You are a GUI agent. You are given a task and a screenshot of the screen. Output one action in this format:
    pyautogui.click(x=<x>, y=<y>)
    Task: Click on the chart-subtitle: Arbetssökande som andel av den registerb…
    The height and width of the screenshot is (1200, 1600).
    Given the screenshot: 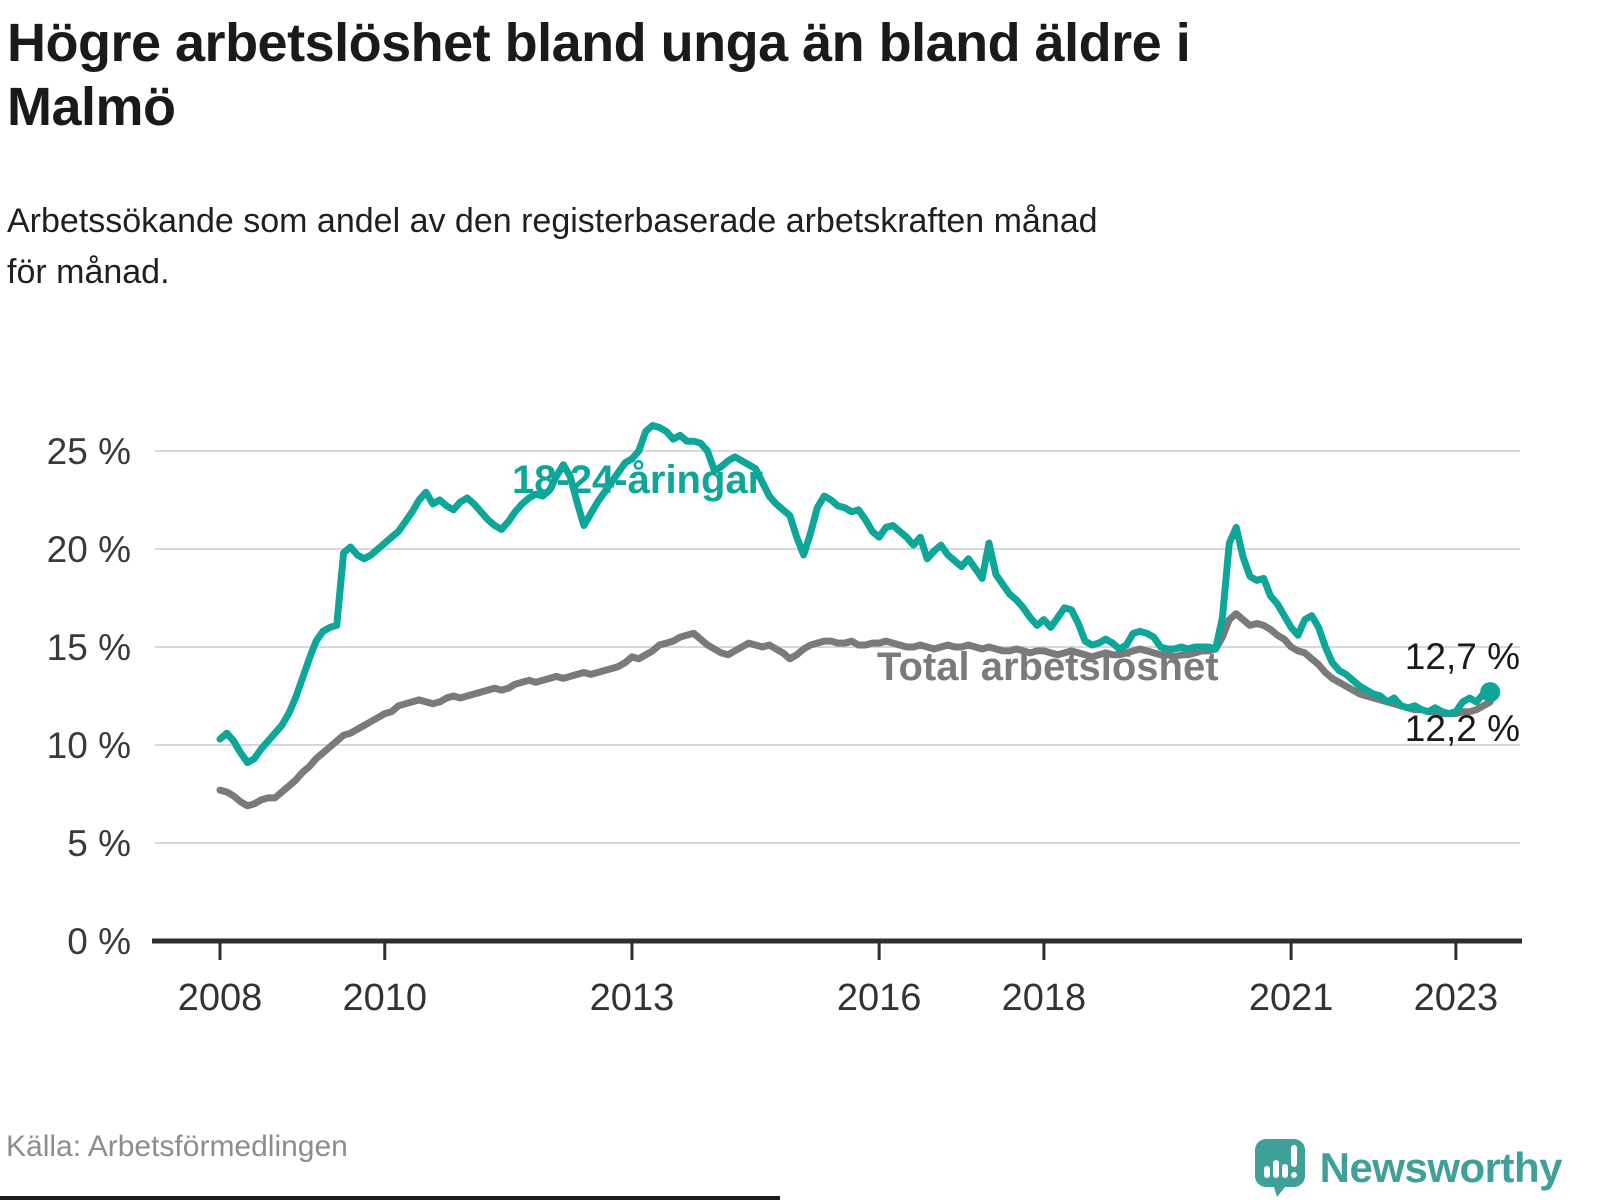 What is the action you would take?
    pyautogui.click(x=552, y=246)
    